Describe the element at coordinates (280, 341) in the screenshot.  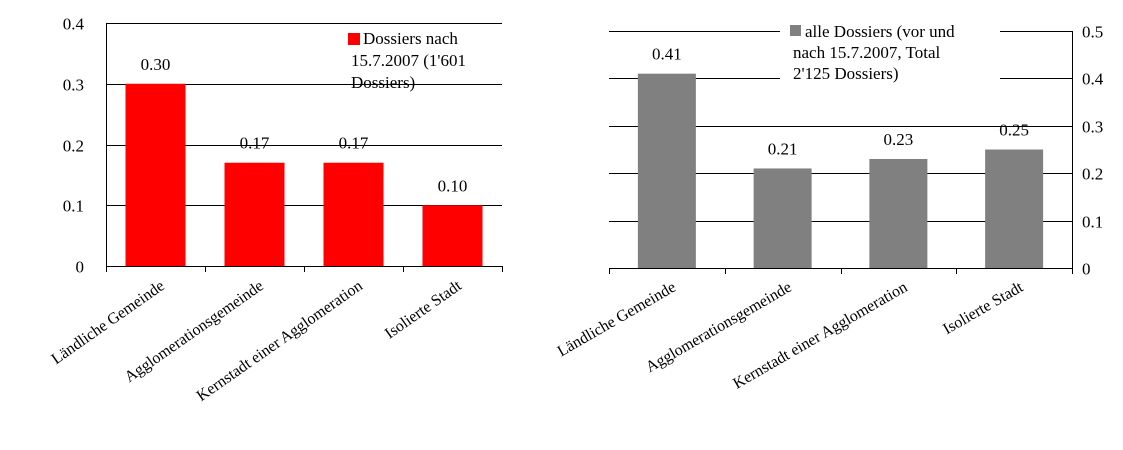
I see `category-label: Kernstadt einer Agglomeration` at that location.